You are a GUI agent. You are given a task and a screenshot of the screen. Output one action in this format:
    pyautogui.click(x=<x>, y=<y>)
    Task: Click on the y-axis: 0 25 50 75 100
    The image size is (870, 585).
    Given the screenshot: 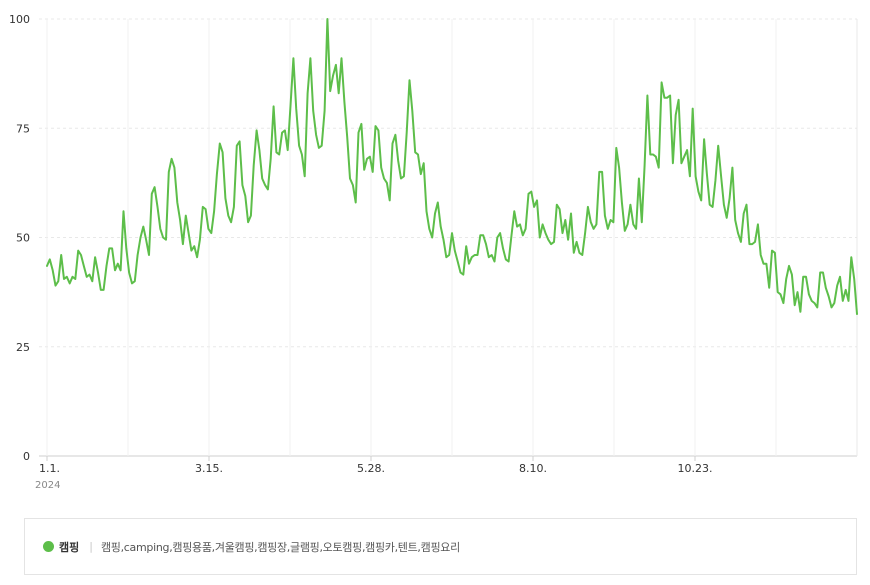 What is the action you would take?
    pyautogui.click(x=19, y=238)
    